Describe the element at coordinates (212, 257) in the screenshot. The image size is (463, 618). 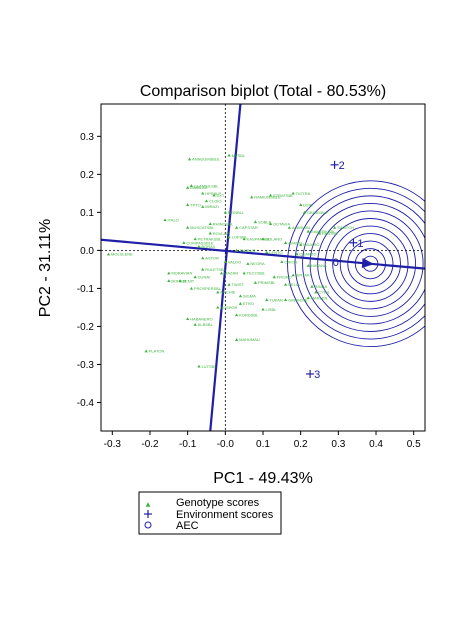
I see `genotype-label-38: ASTOR` at that location.